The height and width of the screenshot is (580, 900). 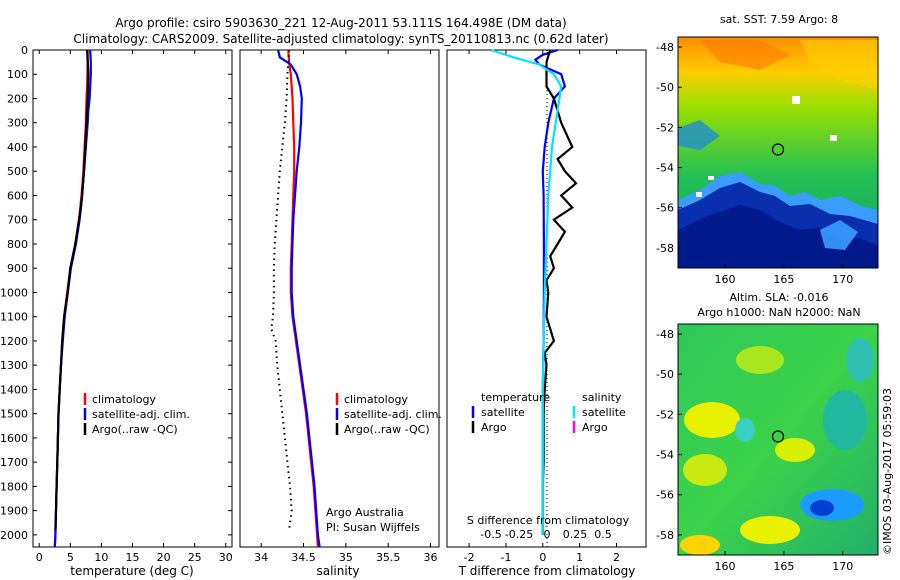 What do you see at coordinates (131, 571) in the screenshot?
I see `temperature-x-label: temperature (deg C)` at bounding box center [131, 571].